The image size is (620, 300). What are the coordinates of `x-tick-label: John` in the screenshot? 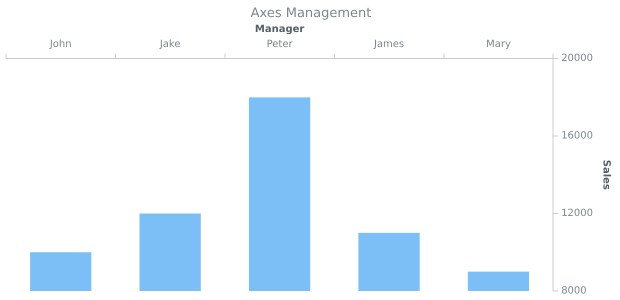 It's located at (60, 44).